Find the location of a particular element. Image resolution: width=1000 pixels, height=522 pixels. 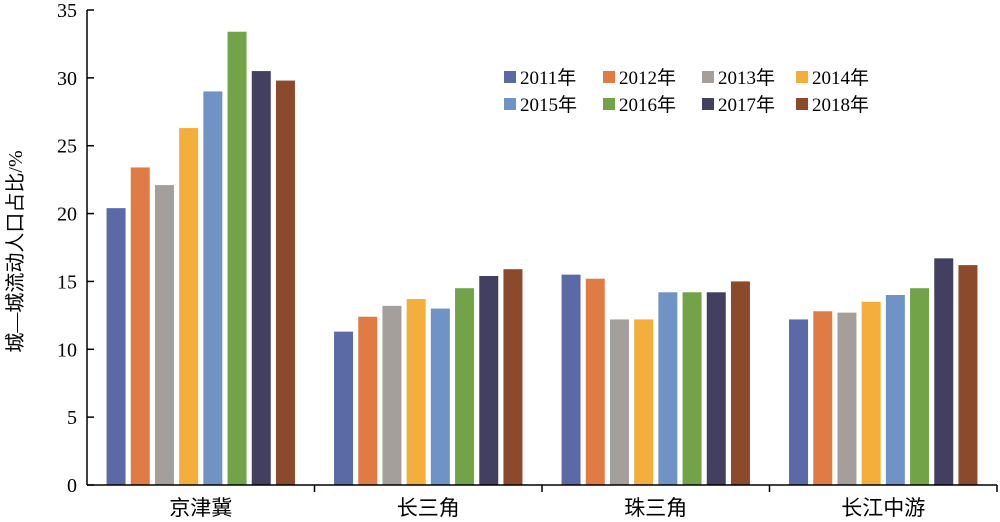

legend: 2011年 2012年 2013年 2014年 2015年 2016年 2017年 2018年 is located at coordinates (686, 91).